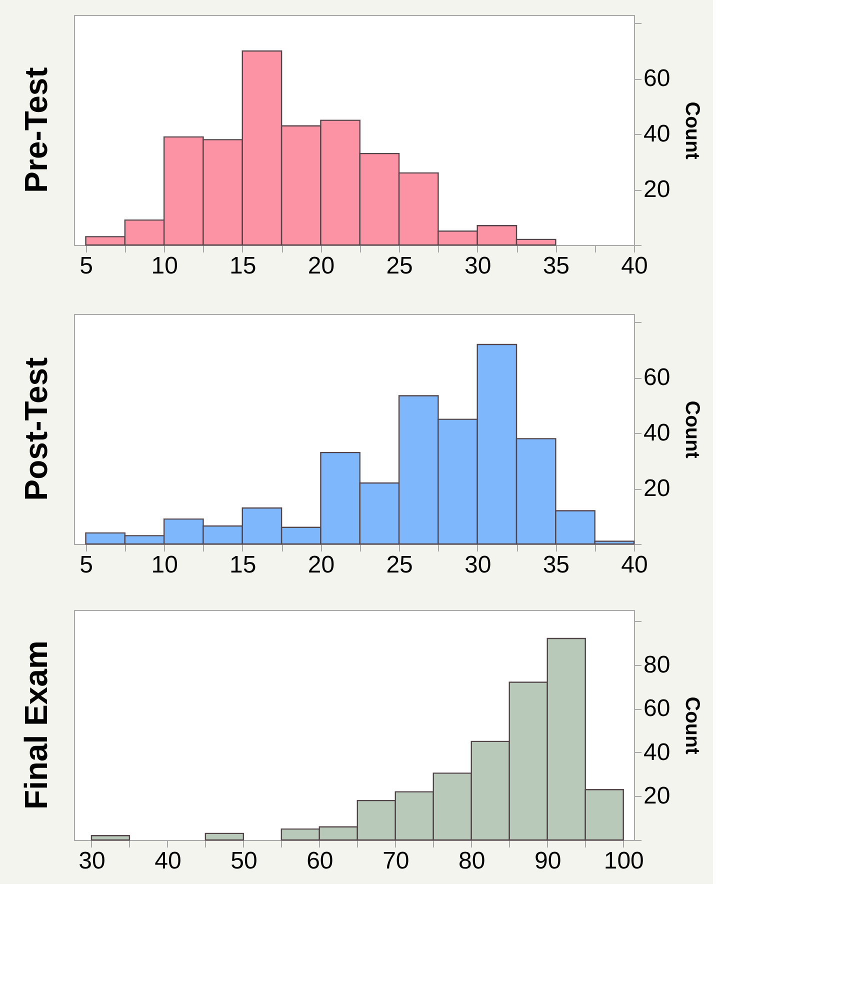  Describe the element at coordinates (624, 861) in the screenshot. I see `x-tick-label: 100` at that location.